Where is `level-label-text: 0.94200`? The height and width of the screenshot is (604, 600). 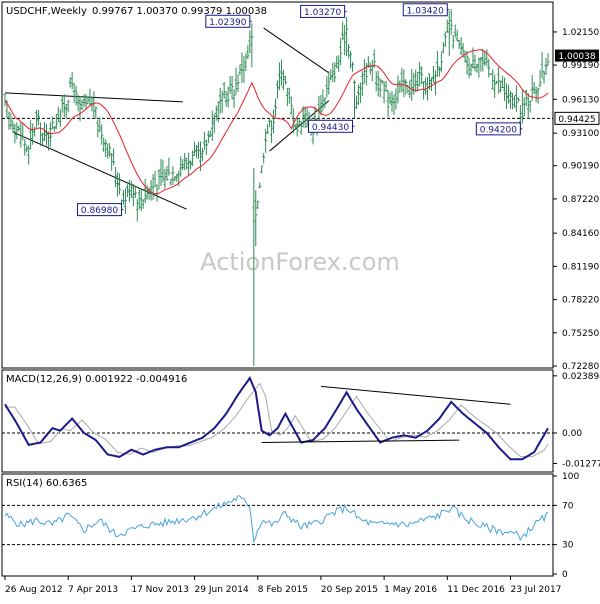 level-label-text: 0.94200 is located at coordinates (498, 130).